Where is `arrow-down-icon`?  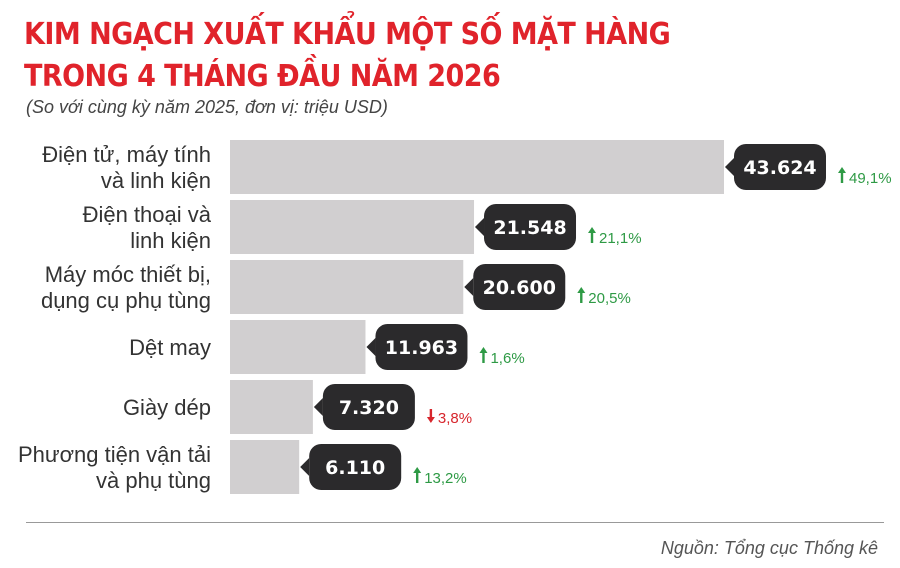
arrow-down-icon is located at coordinates (430, 420).